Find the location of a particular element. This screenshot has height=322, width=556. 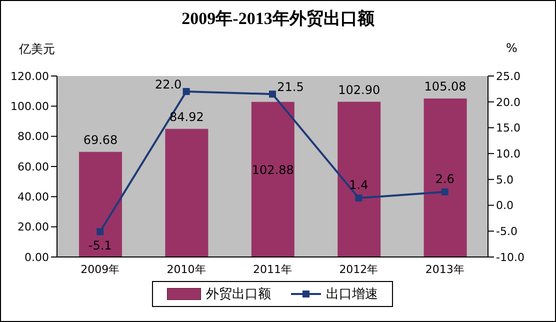

legend-label: 外贸出口额 is located at coordinates (238, 294).